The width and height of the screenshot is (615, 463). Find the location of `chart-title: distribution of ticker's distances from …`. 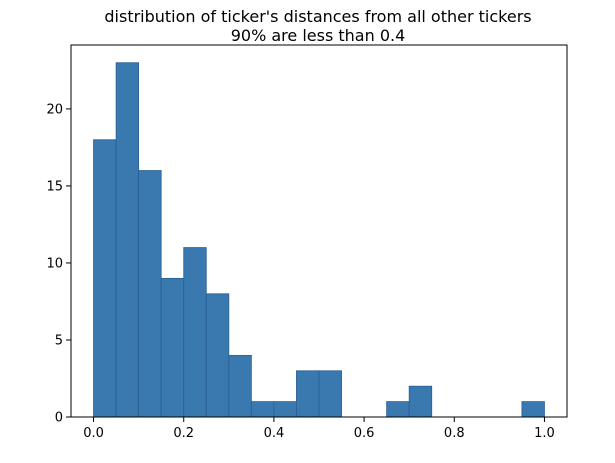

chart-title: distribution of ticker's distances from … is located at coordinates (317, 16).